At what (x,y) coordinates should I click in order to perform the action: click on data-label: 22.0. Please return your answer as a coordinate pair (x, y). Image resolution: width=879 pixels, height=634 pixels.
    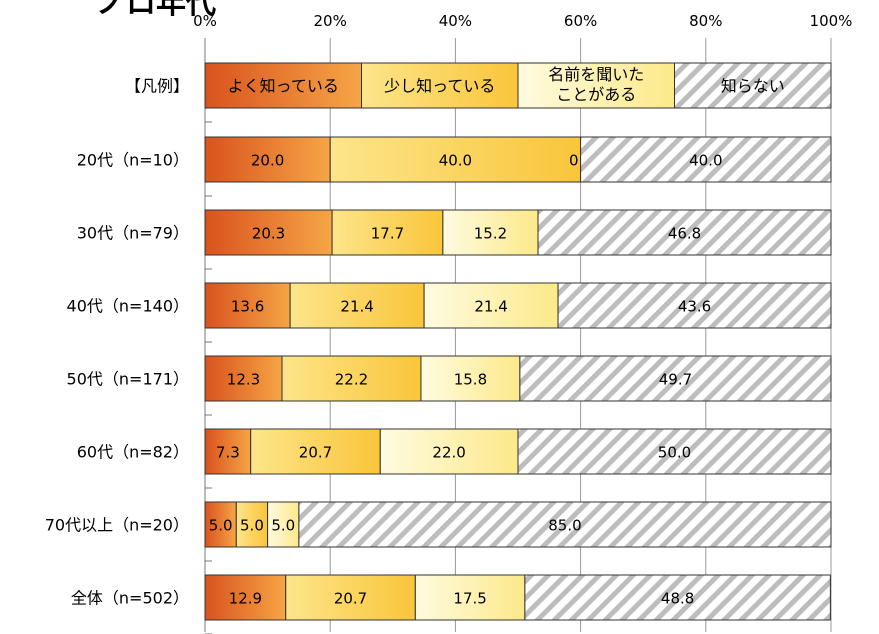
    Looking at the image, I should click on (448, 453).